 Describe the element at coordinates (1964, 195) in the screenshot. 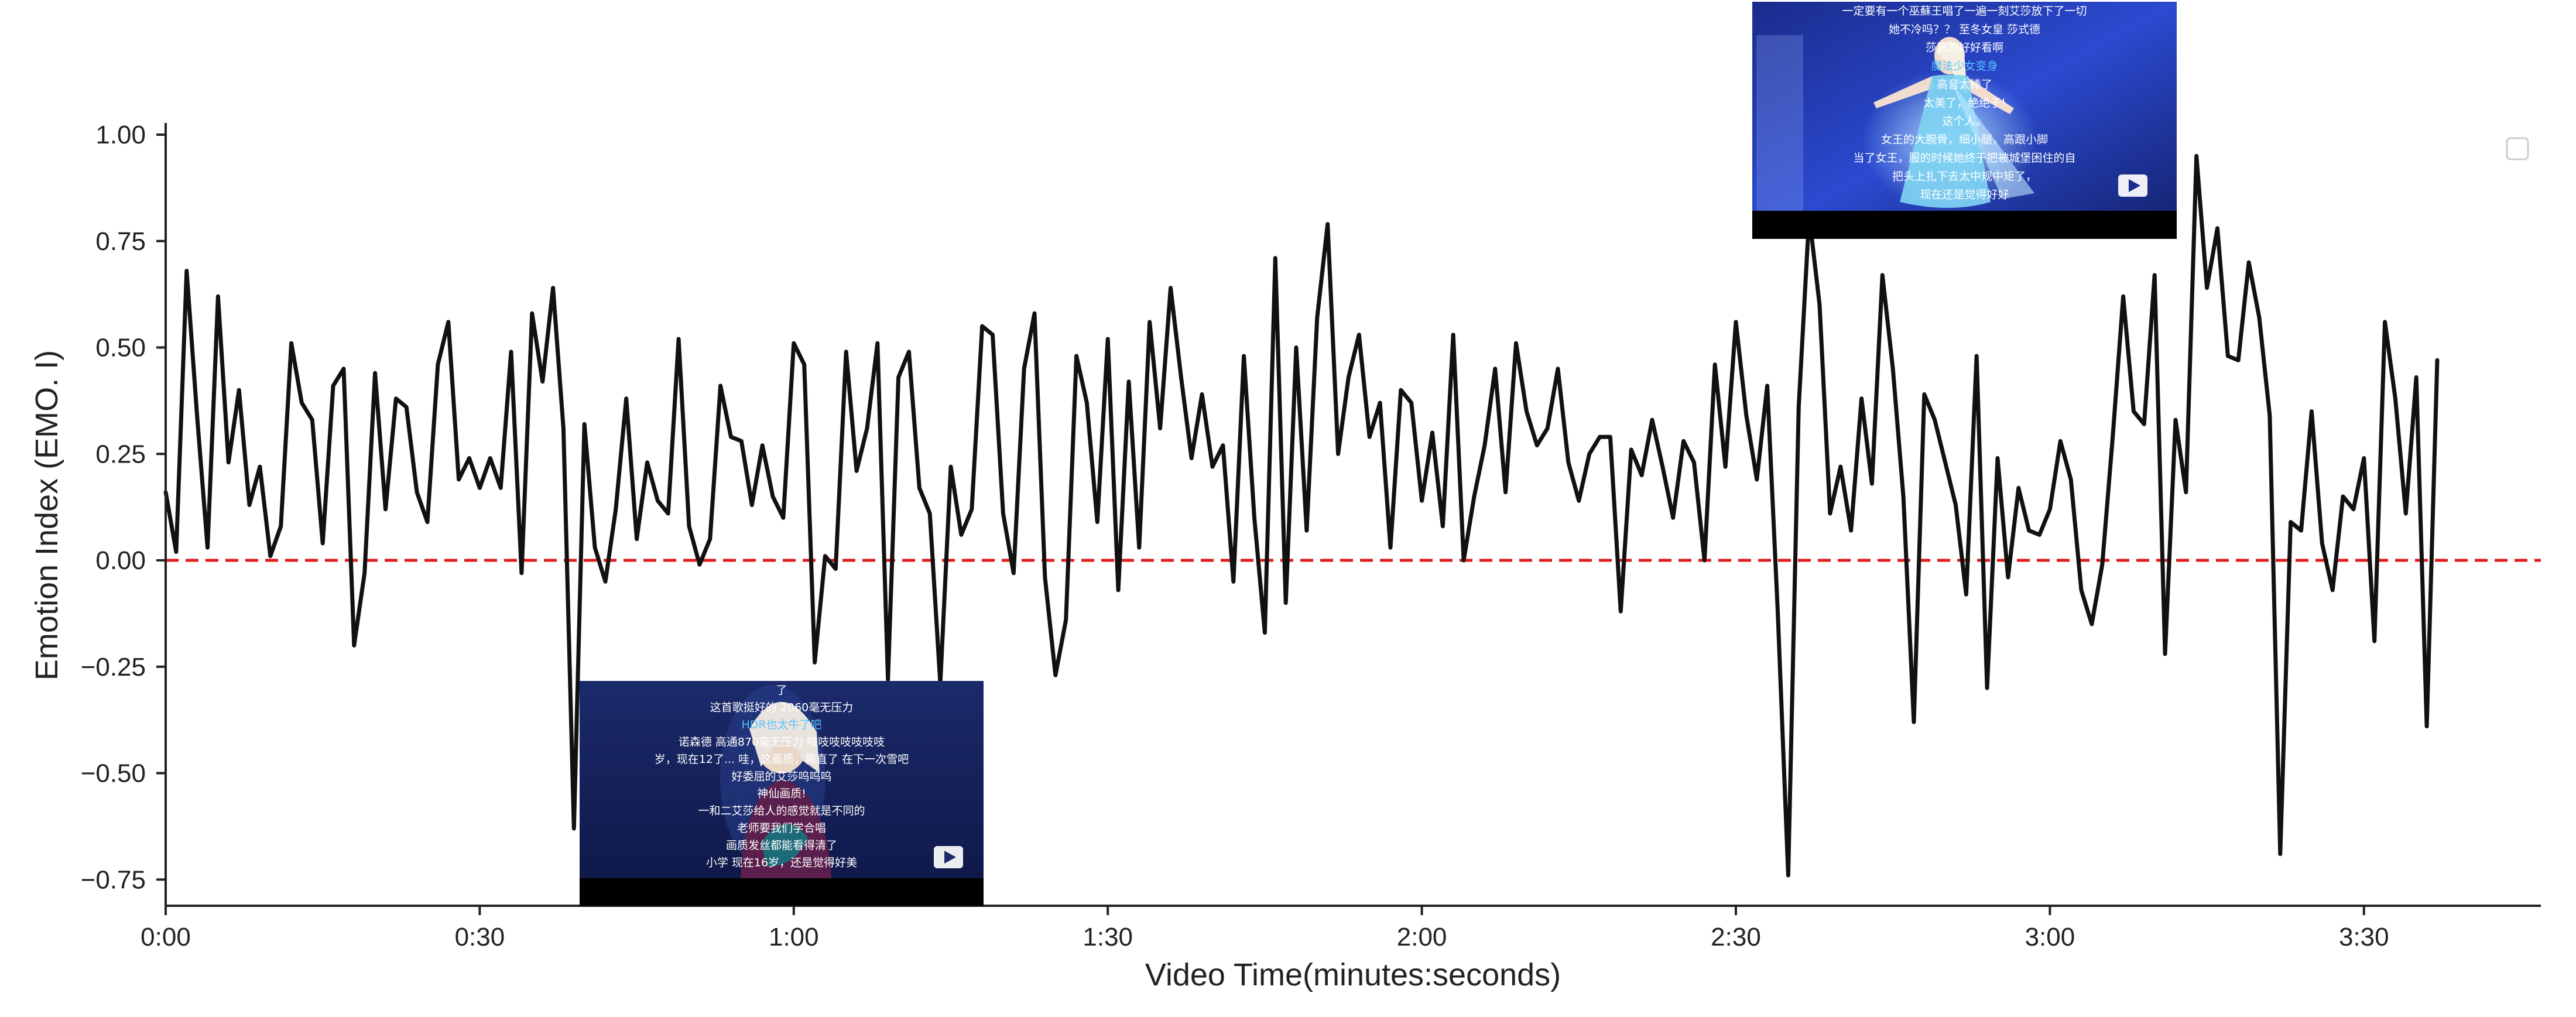

I see `thumbnail-caption: 现在还是觉得好好` at that location.